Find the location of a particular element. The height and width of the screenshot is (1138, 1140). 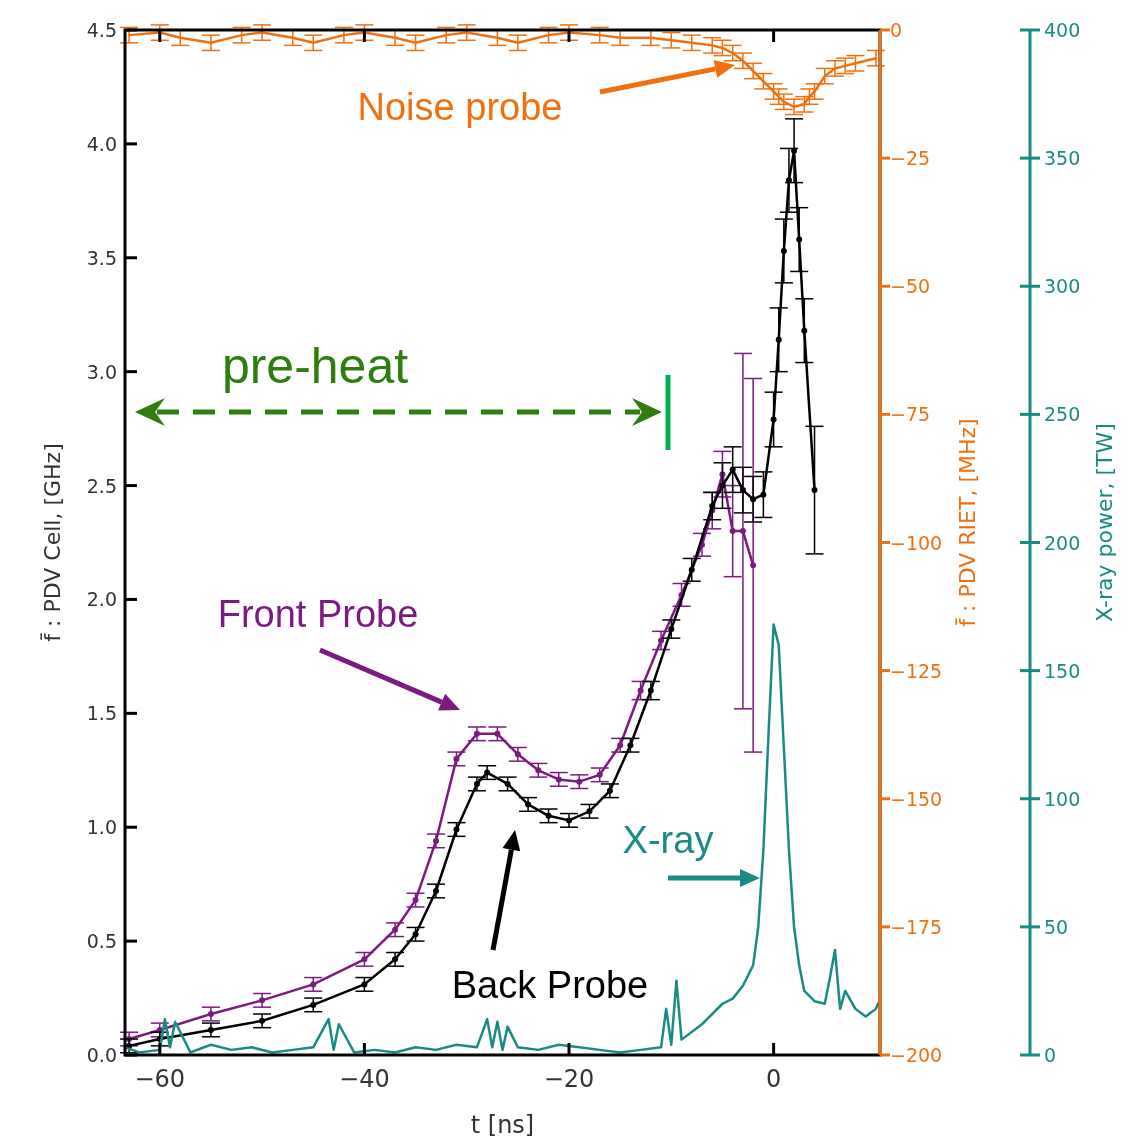

y2-tick-label: −175 is located at coordinates (916, 926).